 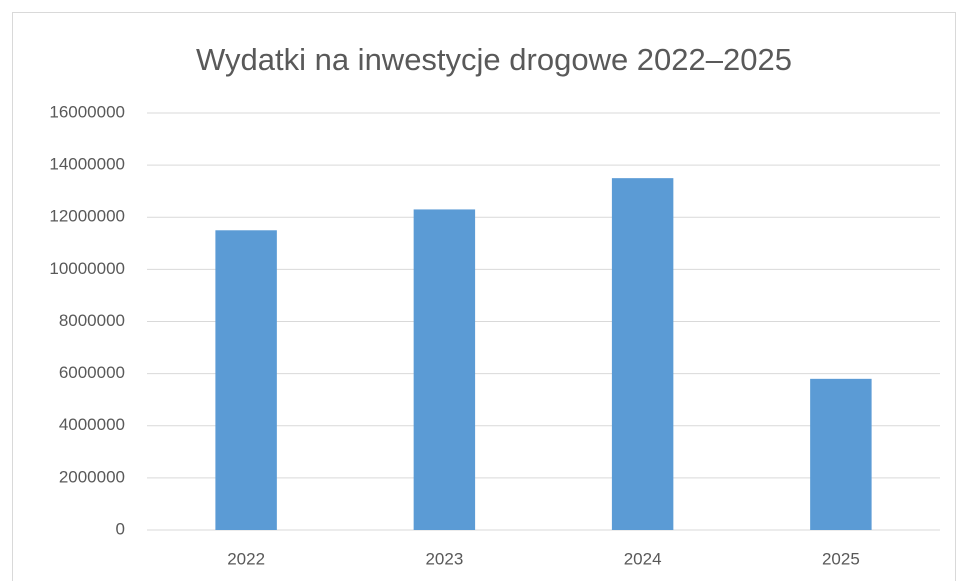 What do you see at coordinates (120, 528) in the screenshot?
I see `y-tick-label: 0` at bounding box center [120, 528].